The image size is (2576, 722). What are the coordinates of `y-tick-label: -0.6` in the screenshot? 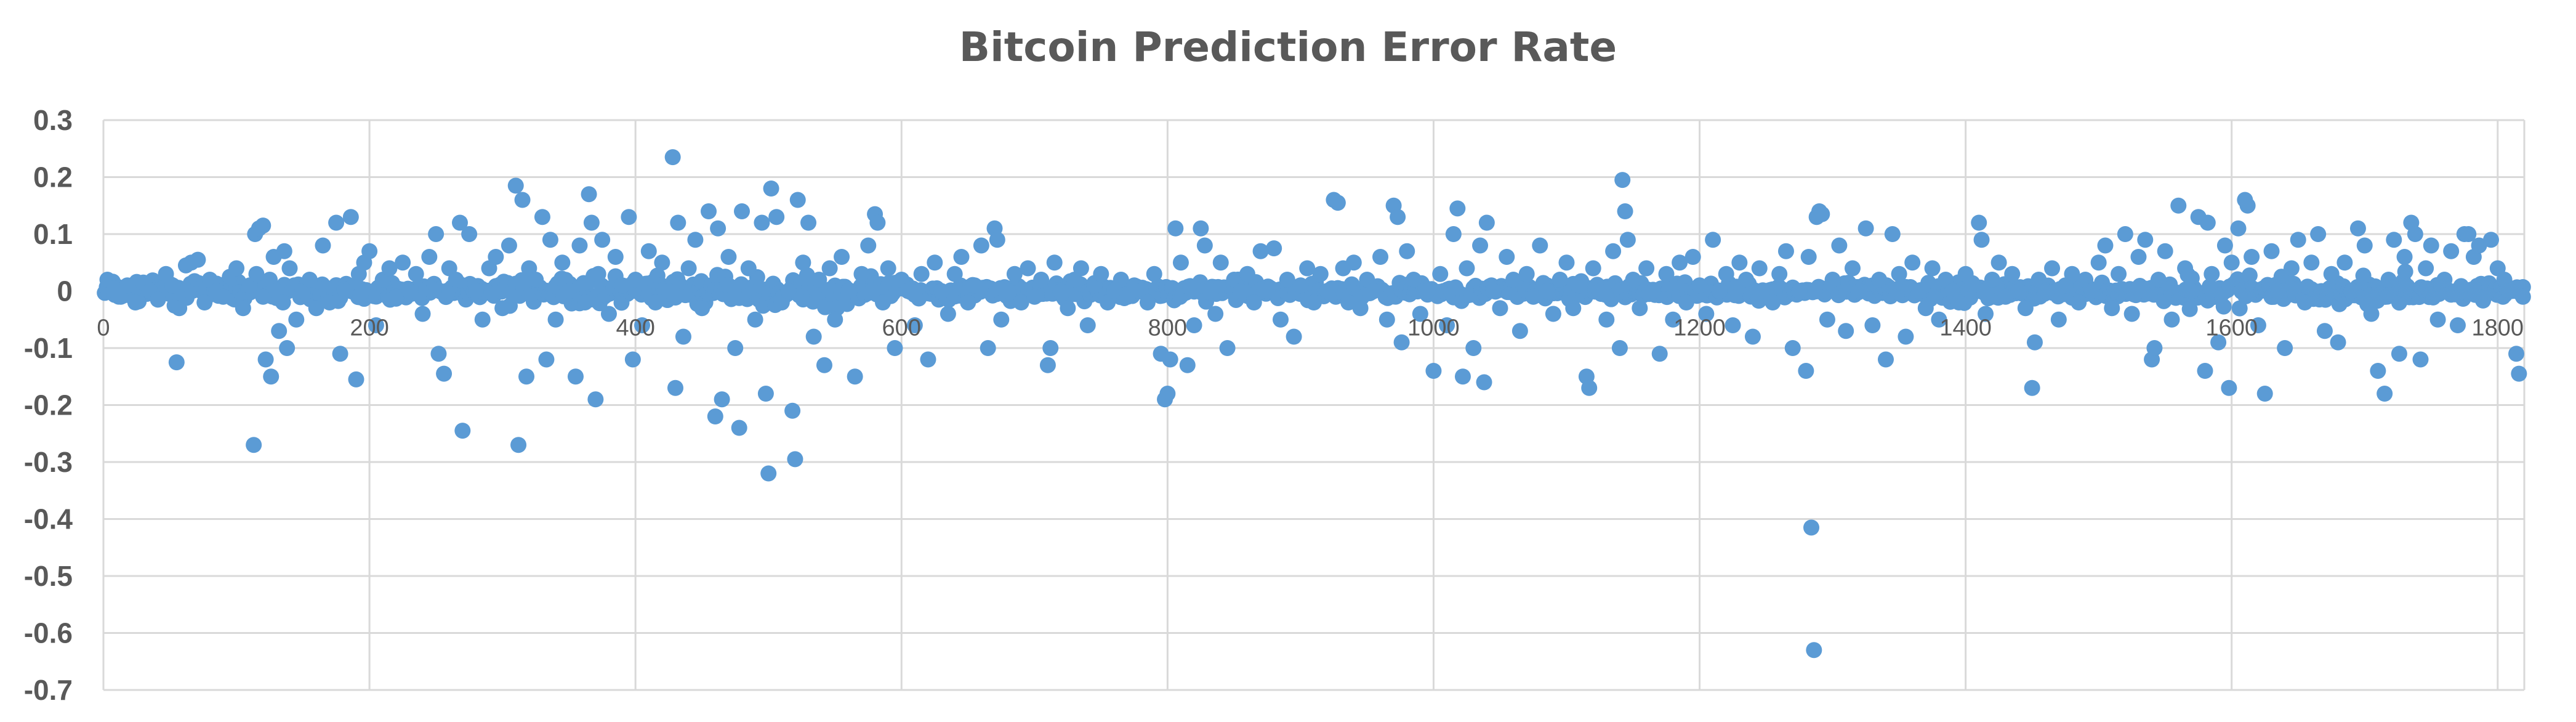 It's located at (48, 633).